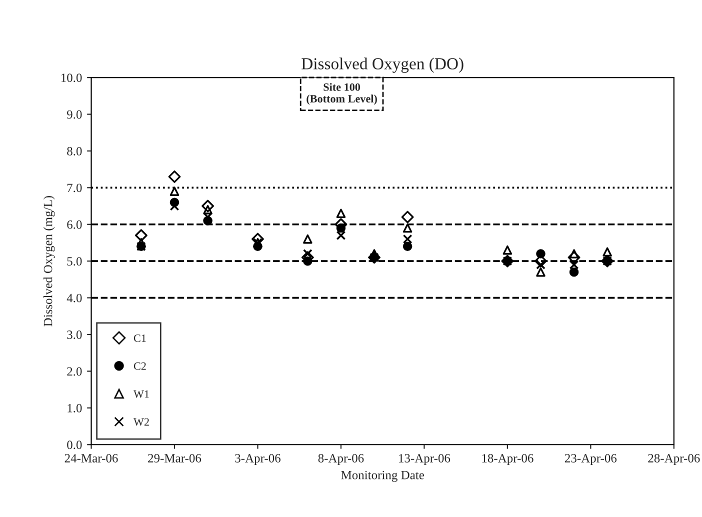 Image resolution: width=702 pixels, height=517 pixels. What do you see at coordinates (74, 261) in the screenshot?
I see `y-tick-label: 5.0` at bounding box center [74, 261].